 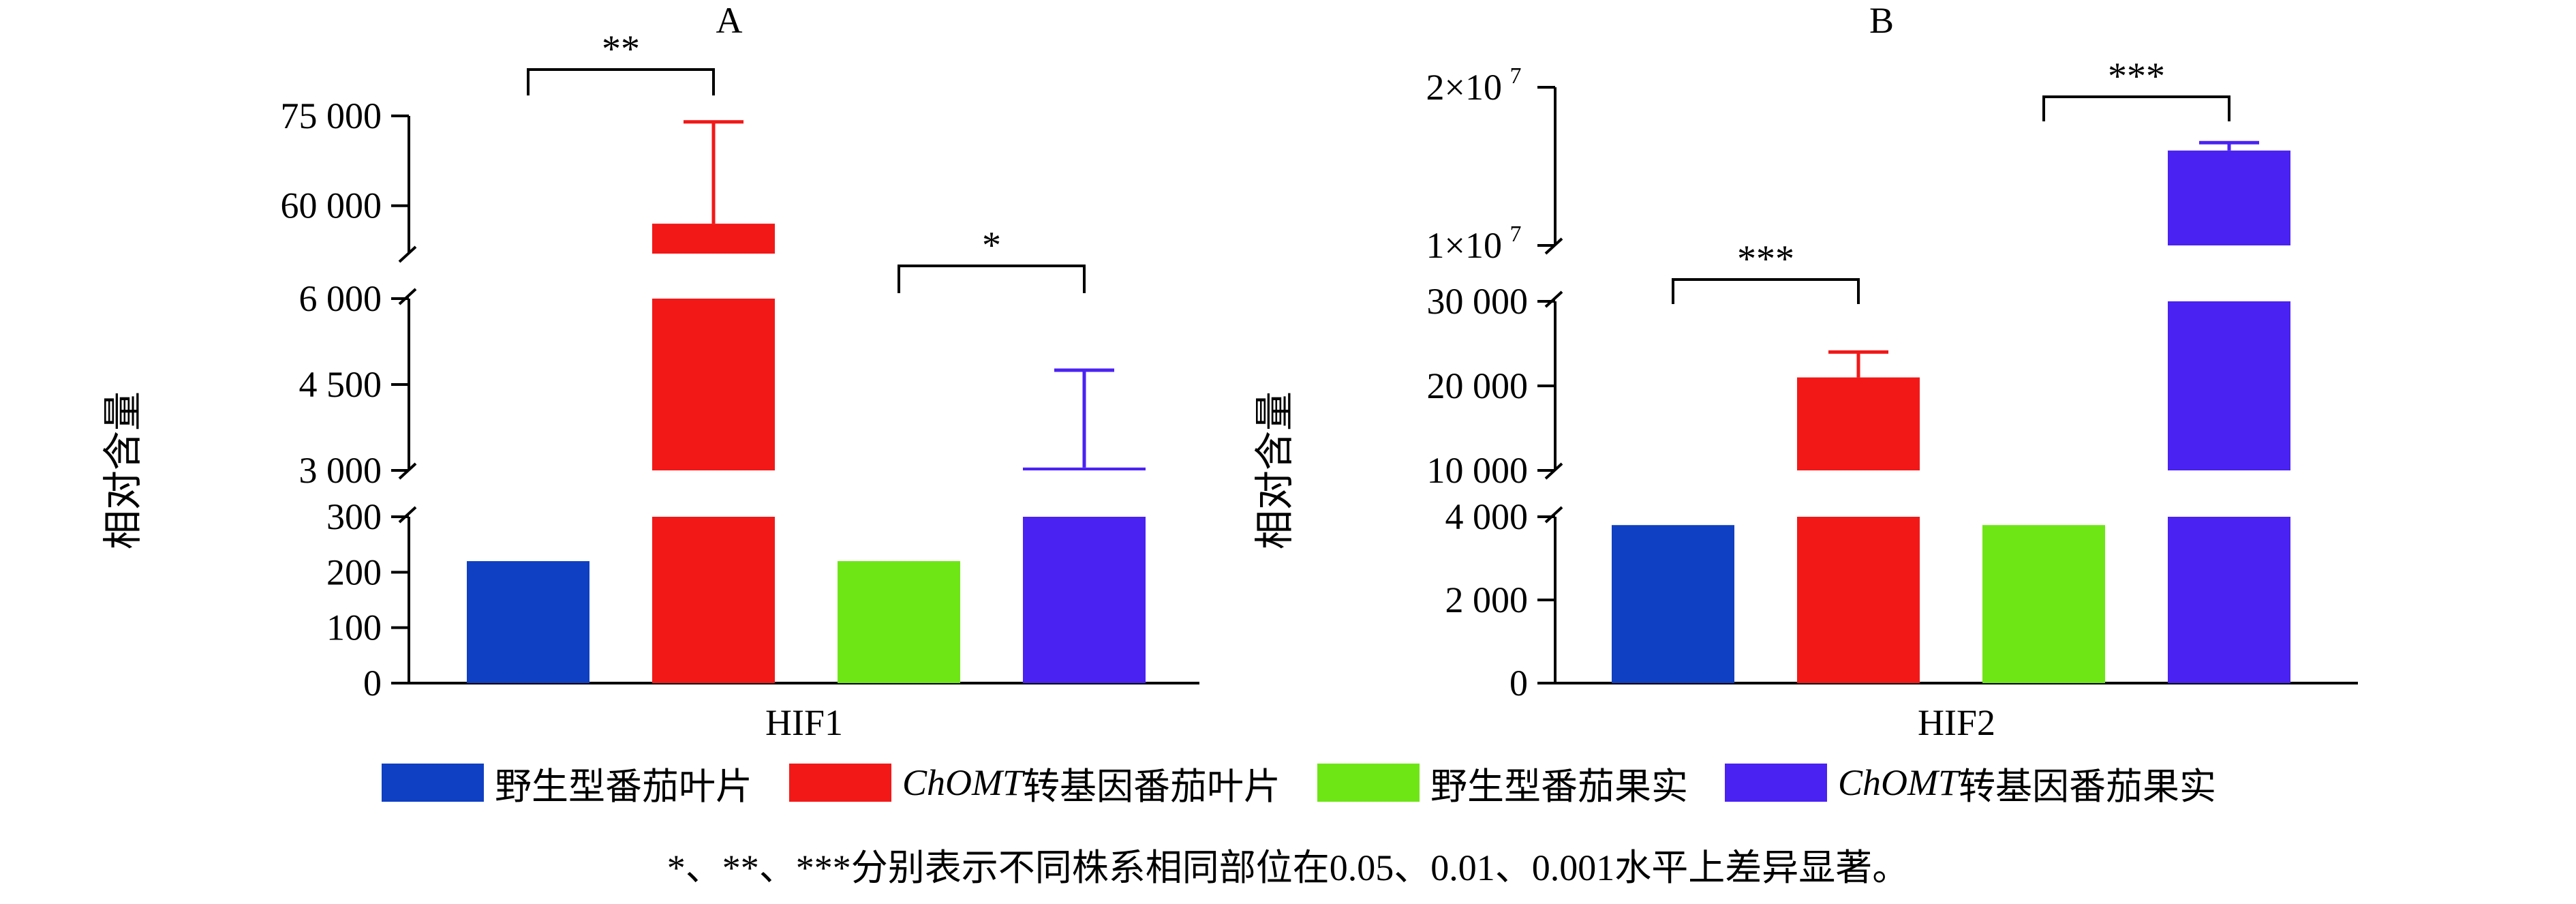 What do you see at coordinates (1464, 87) in the screenshot?
I see `y-tick-label: 2×10` at bounding box center [1464, 87].